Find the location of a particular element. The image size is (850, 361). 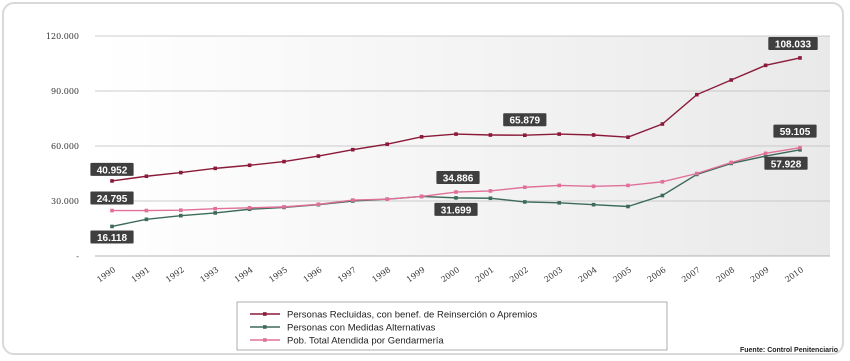

y-tick-label: - is located at coordinates (77, 256).